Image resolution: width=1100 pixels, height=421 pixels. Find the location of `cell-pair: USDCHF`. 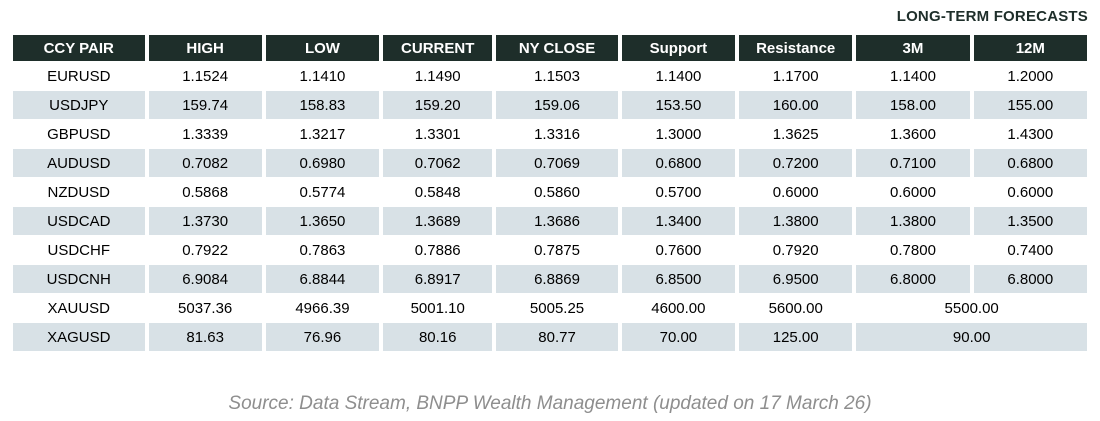

cell-pair: USDCHF is located at coordinates (79, 250).